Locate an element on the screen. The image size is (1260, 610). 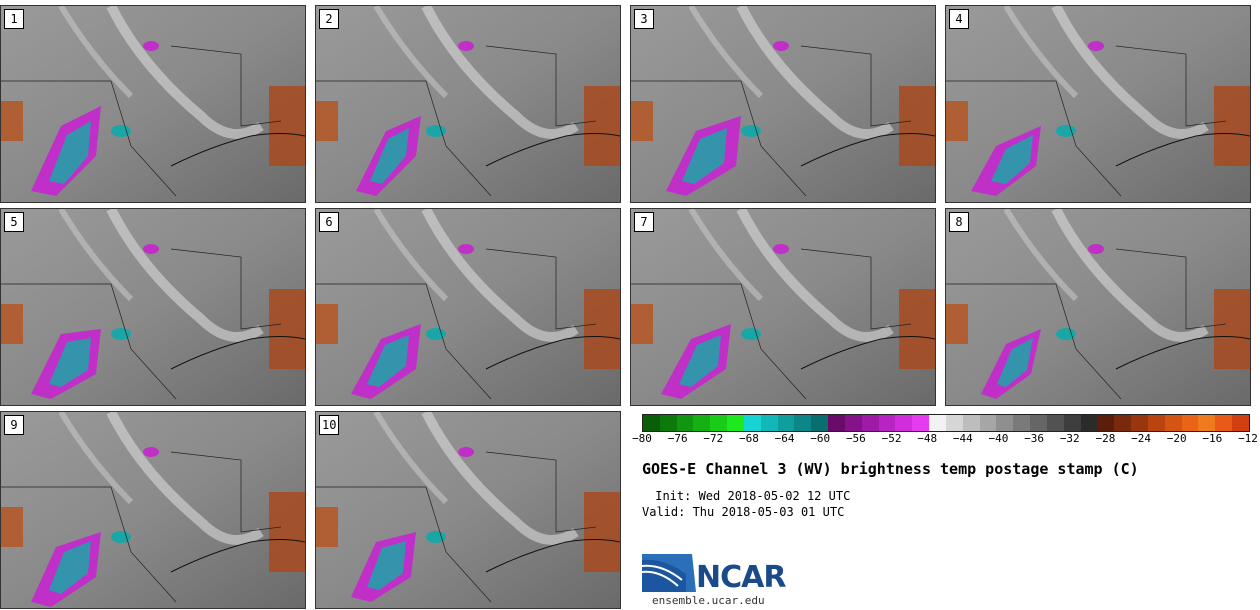
colorbar-tick-label: −52 is located at coordinates (891, 438).